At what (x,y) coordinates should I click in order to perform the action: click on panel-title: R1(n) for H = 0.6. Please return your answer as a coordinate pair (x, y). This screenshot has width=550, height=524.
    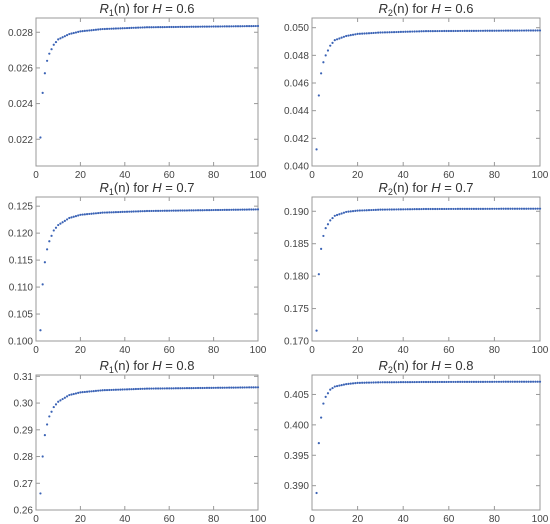
    Looking at the image, I should click on (147, 9).